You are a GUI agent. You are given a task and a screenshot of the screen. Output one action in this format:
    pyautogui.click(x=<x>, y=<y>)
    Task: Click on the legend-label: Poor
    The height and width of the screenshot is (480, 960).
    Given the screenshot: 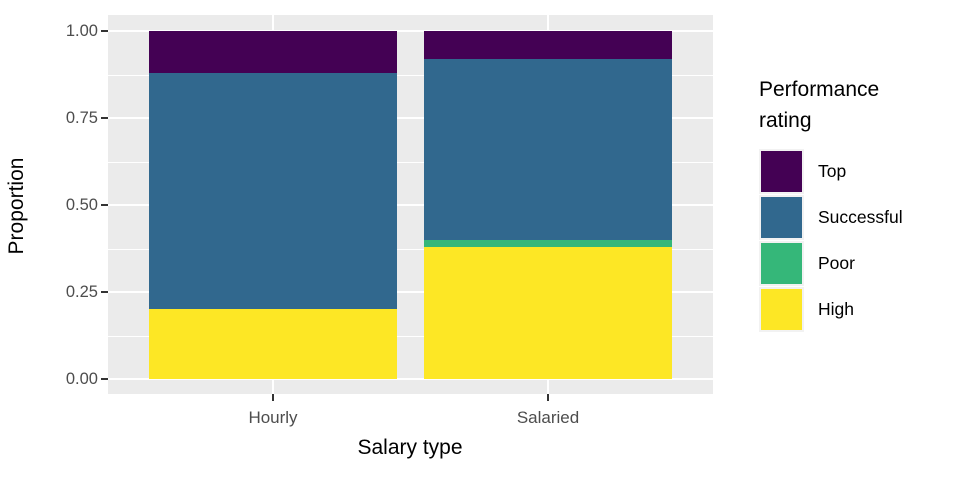 What is the action you would take?
    pyautogui.click(x=836, y=263)
    